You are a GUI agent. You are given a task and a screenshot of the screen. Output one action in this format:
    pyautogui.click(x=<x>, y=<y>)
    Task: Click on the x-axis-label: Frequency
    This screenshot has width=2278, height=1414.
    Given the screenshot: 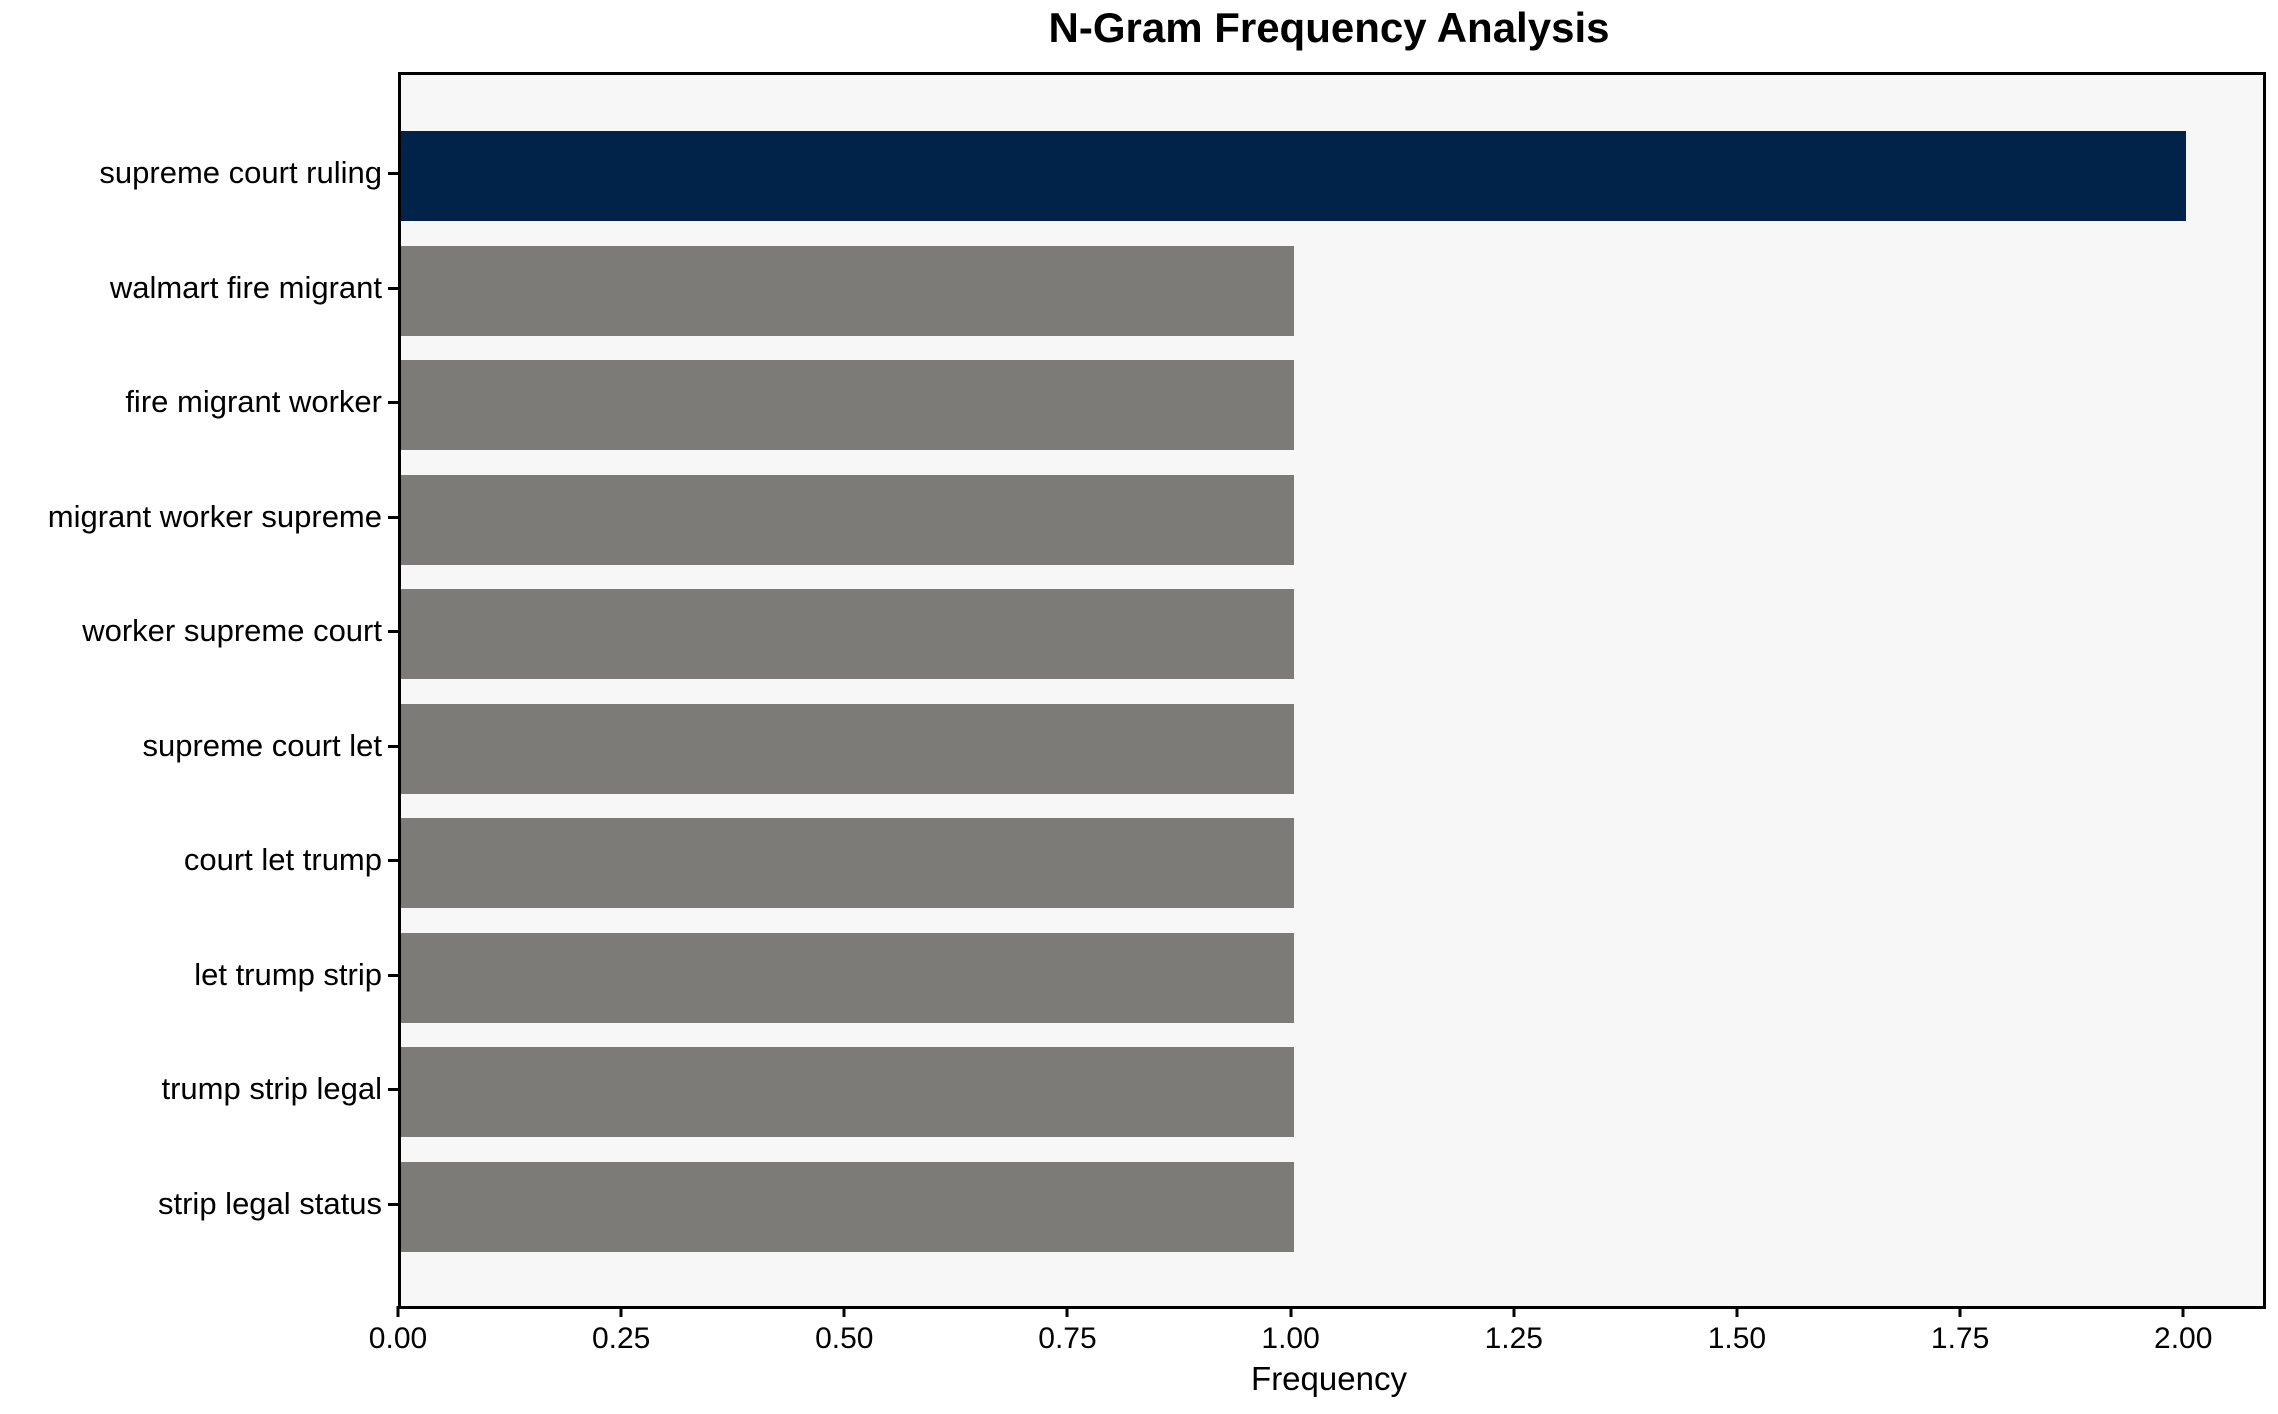 What is the action you would take?
    pyautogui.click(x=1329, y=1378)
    